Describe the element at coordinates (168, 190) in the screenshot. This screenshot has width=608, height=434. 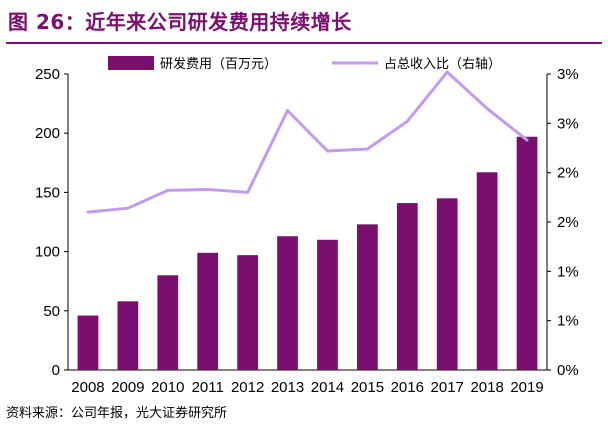
I see `ratio-point-2010` at that location.